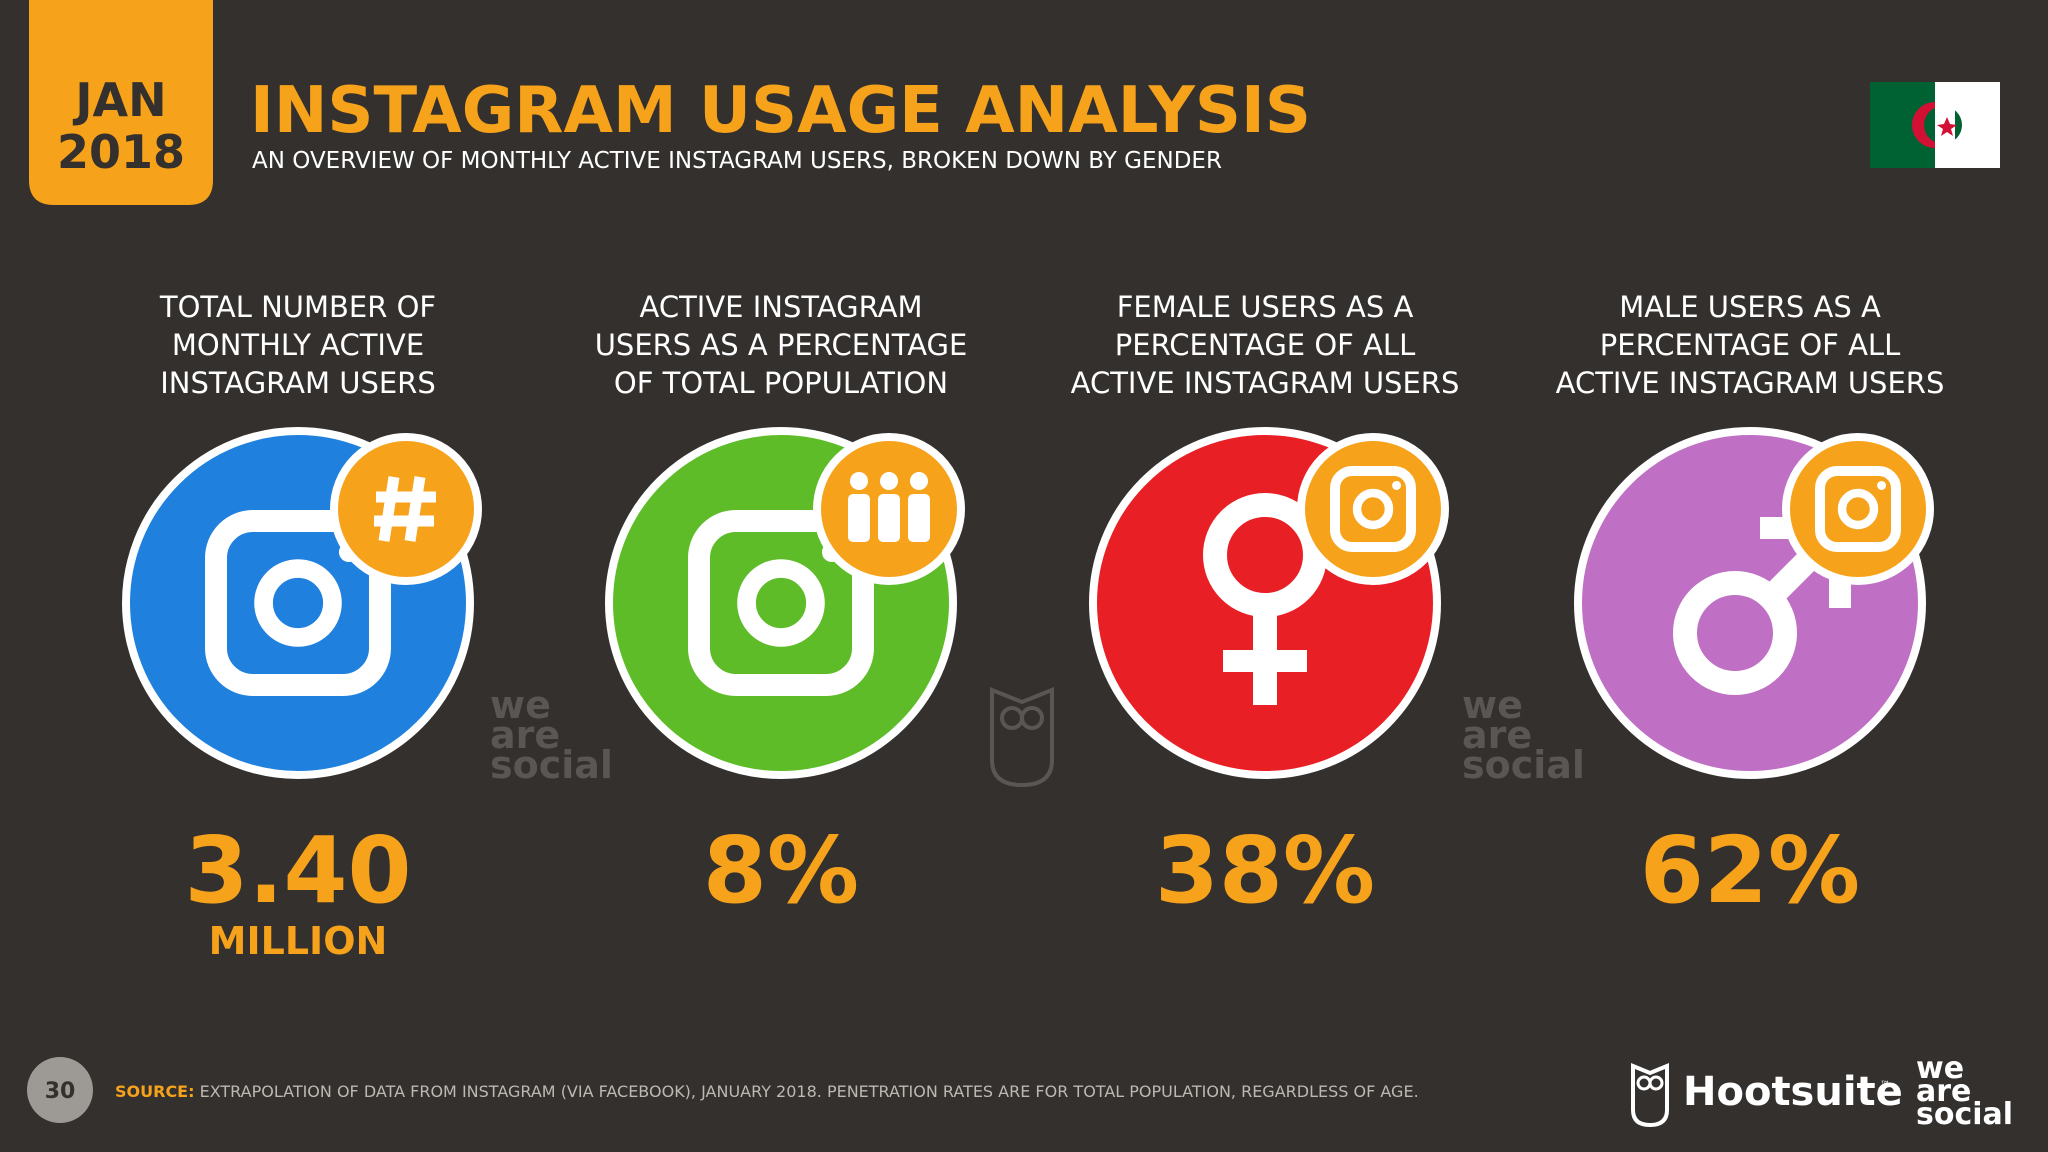  Describe the element at coordinates (1885, 1085) in the screenshot. I see `brand-mark: ™` at that location.